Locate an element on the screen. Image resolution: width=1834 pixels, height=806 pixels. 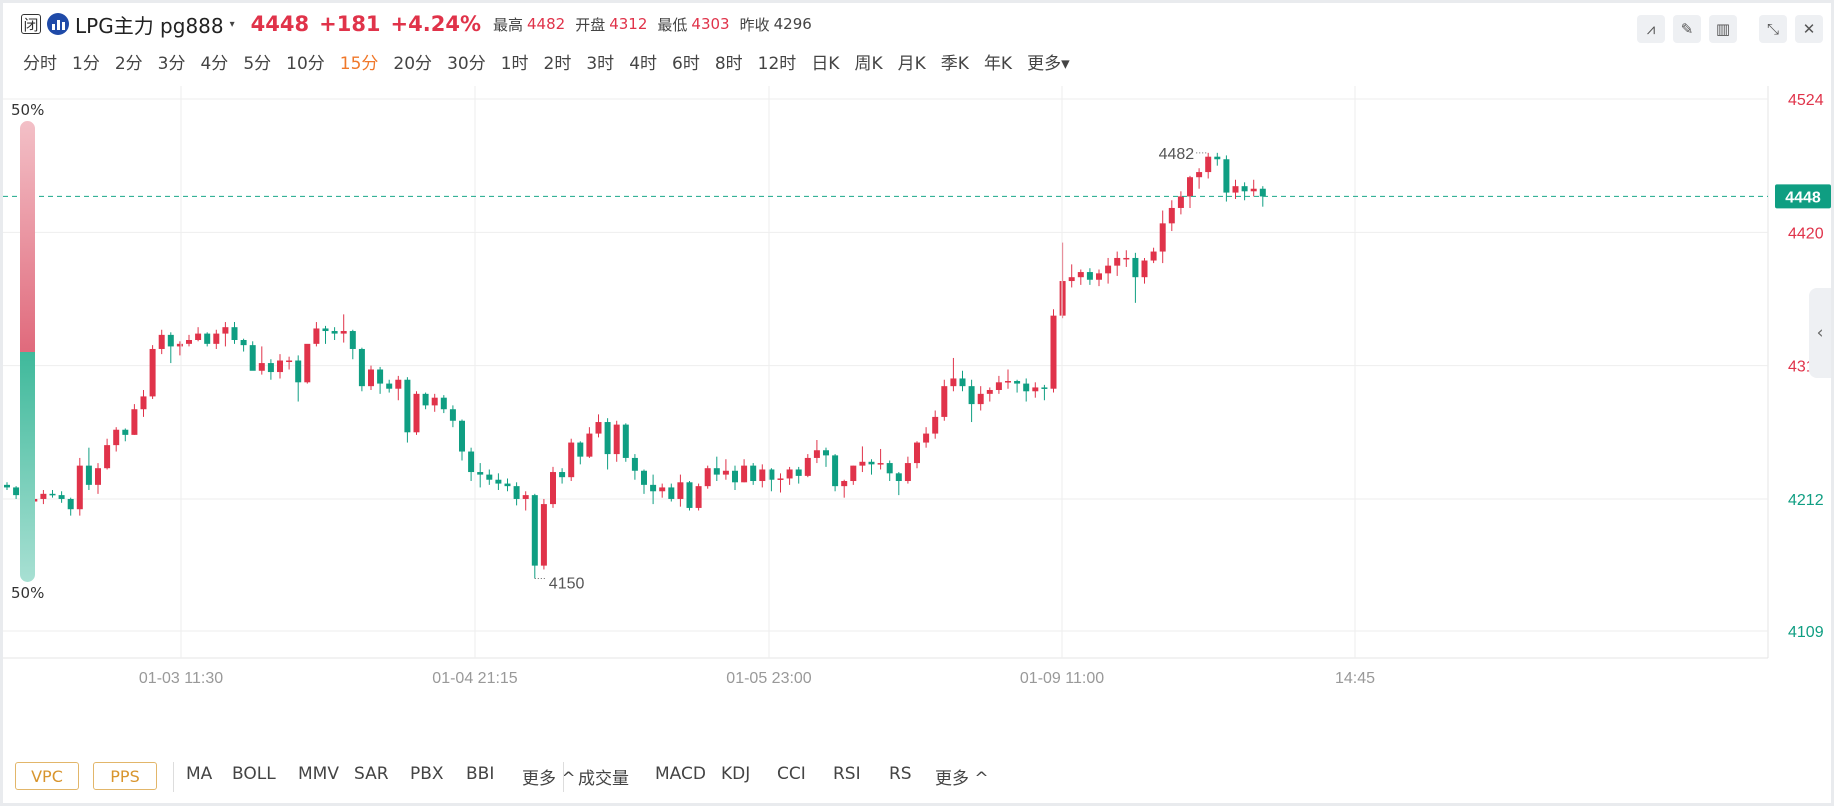
period-tab: 1分 is located at coordinates (86, 64).